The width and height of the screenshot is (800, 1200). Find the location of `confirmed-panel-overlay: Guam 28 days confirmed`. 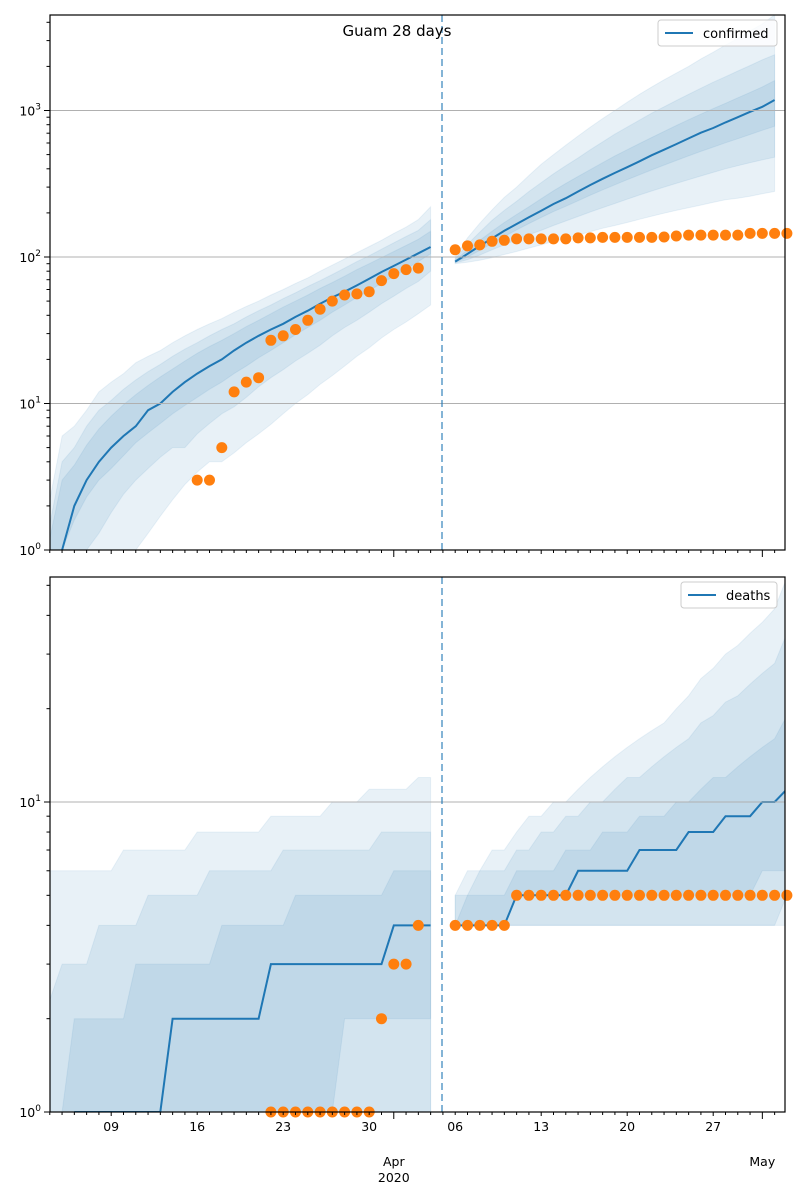

confirmed-panel-overlay: Guam 28 days confirmed is located at coordinates (560, 33).